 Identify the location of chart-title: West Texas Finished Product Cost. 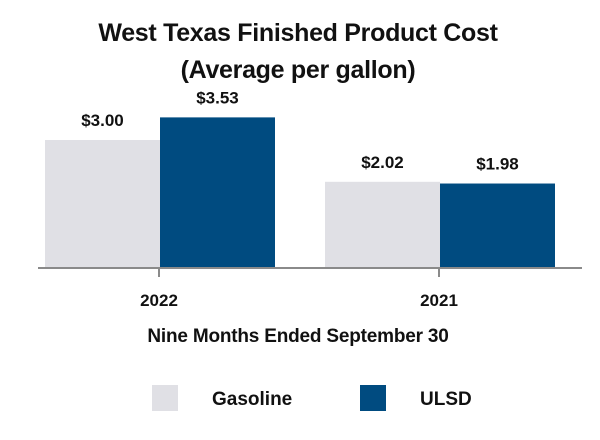
(298, 33).